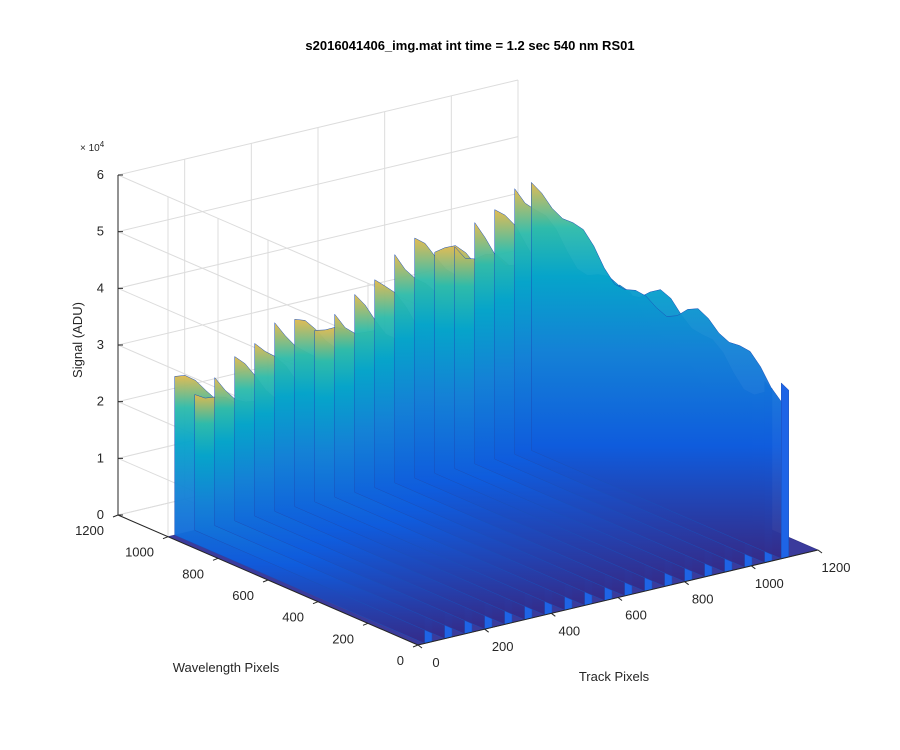 This screenshot has width=900, height=750. Describe the element at coordinates (503, 646) in the screenshot. I see `x-tick-label: 200` at that location.